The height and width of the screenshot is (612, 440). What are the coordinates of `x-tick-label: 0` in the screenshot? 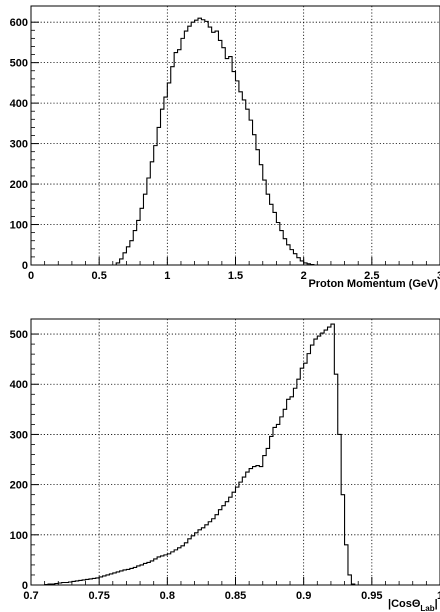 It's located at (31, 276).